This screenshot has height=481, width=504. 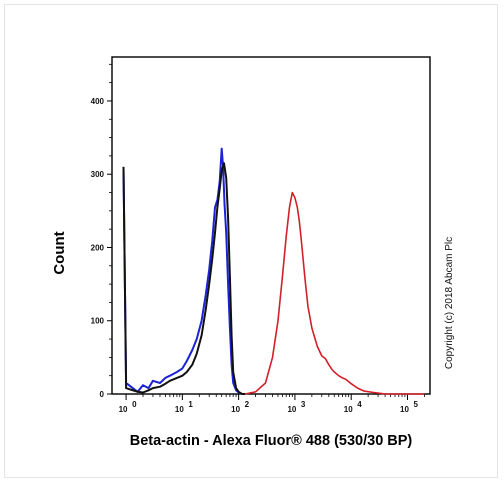 I want to click on y-axis-title: Count, so click(x=59, y=252).